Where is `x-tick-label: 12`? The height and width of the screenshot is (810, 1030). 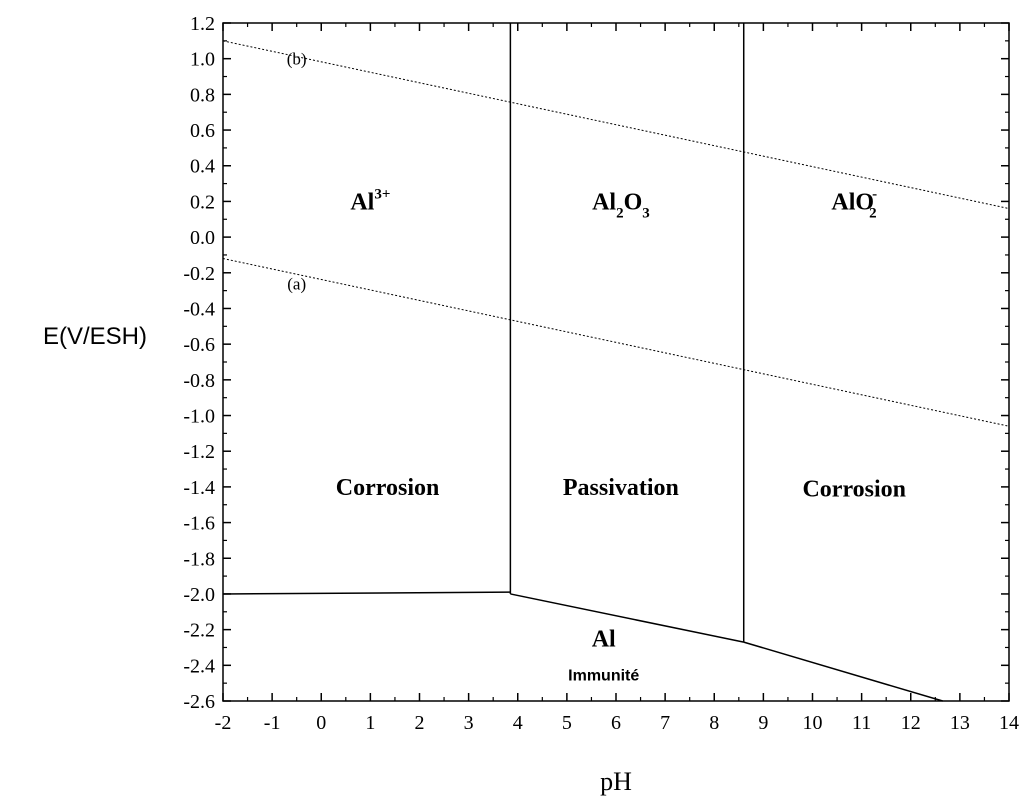 x-tick-label: 12 is located at coordinates (911, 723).